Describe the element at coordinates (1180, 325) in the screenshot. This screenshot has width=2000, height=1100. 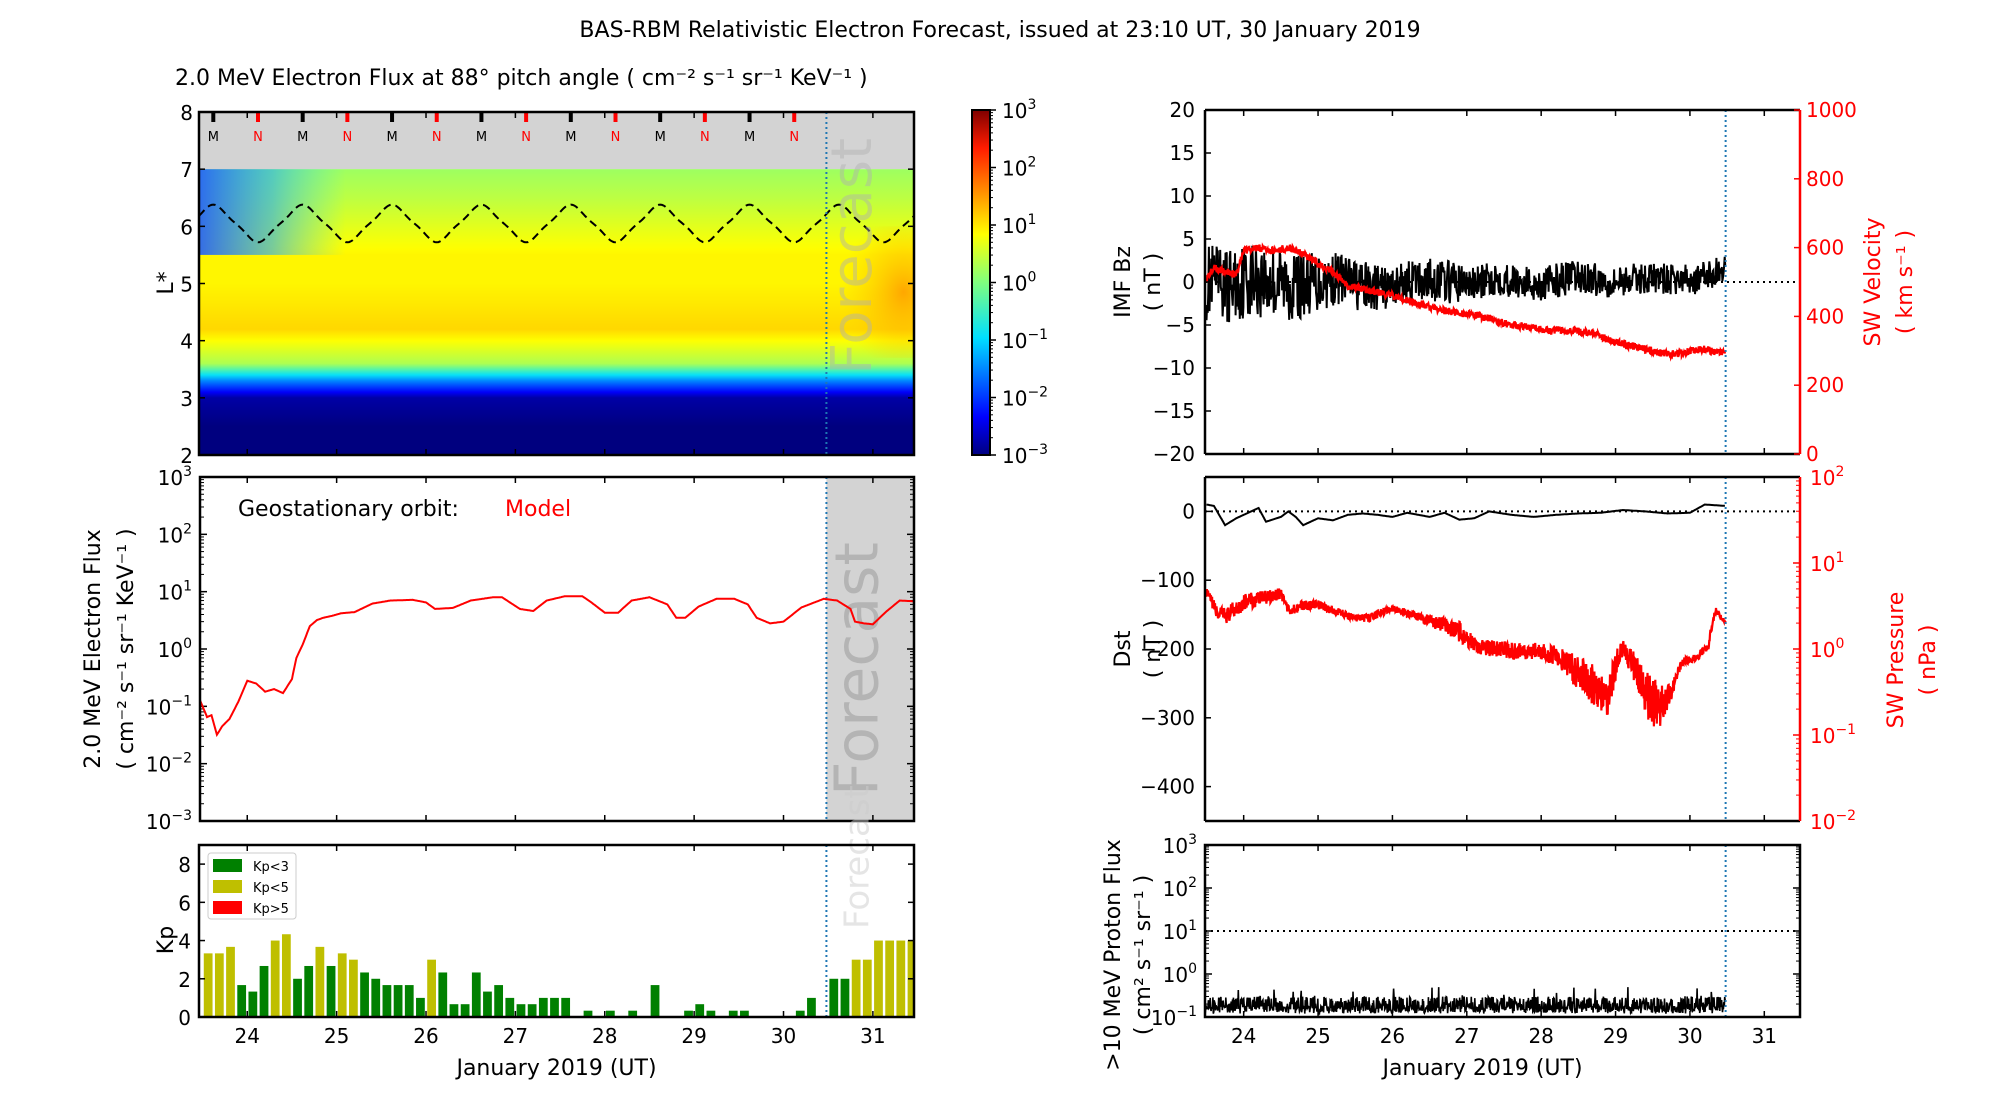
I see `y-tick-label: −5` at that location.